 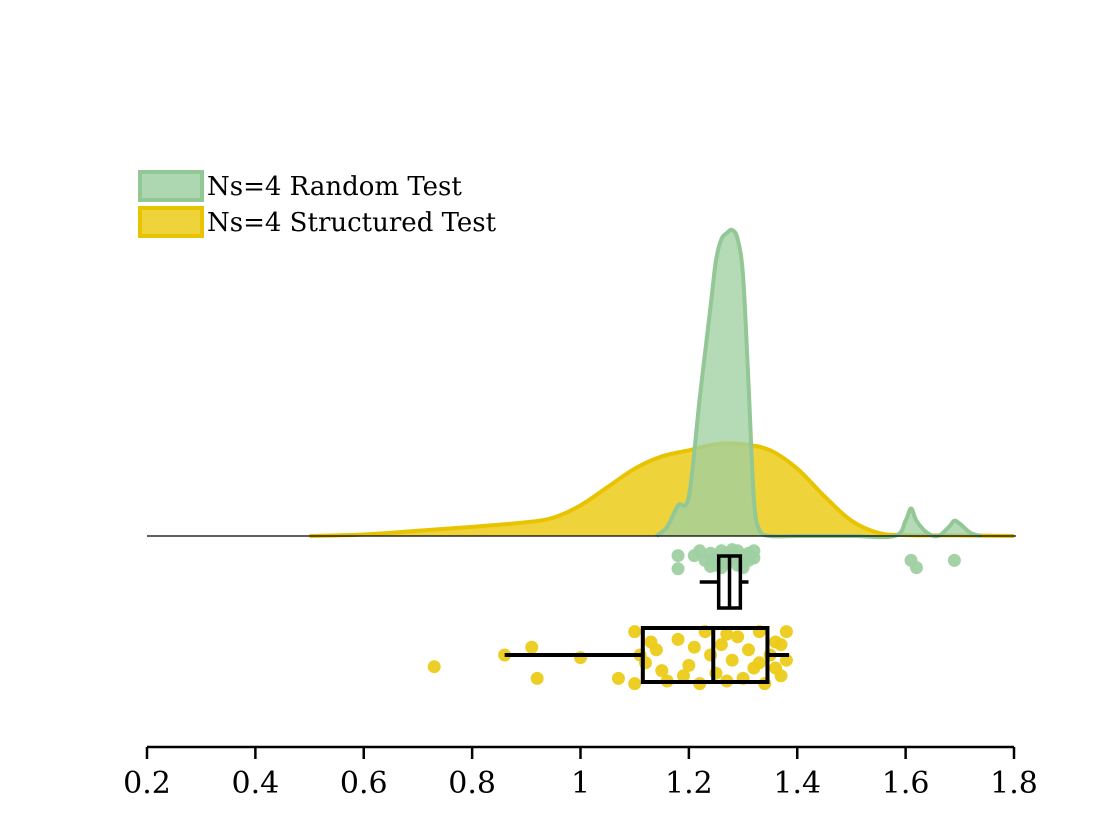 I want to click on jitter-points, so click(x=694, y=617).